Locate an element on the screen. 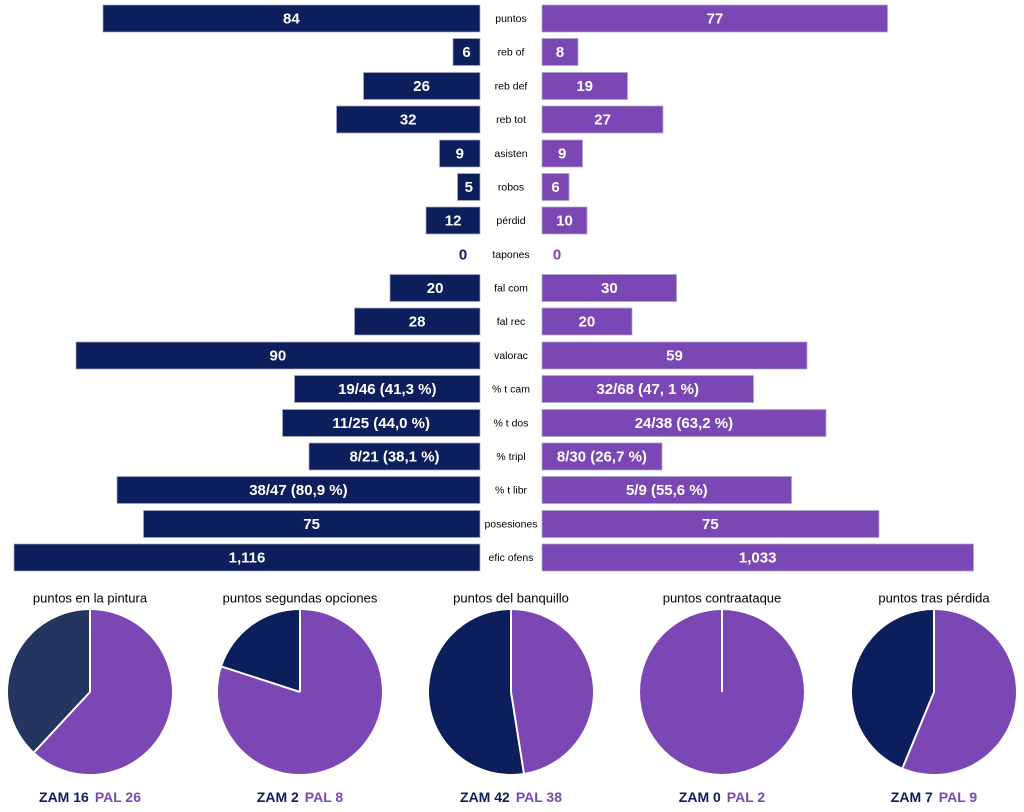  bar-left-t-libr is located at coordinates (298, 490).